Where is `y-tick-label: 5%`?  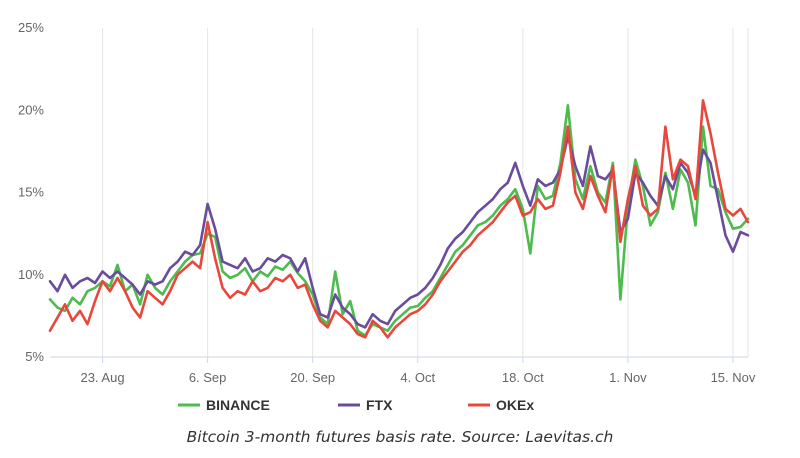
y-tick-label: 5% is located at coordinates (34, 356).